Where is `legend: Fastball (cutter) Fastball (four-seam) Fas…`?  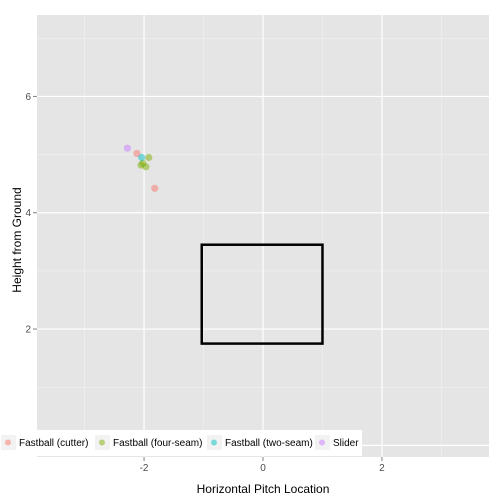
legend: Fastball (cutter) Fastball (four-seam) Fas… is located at coordinates (181, 443).